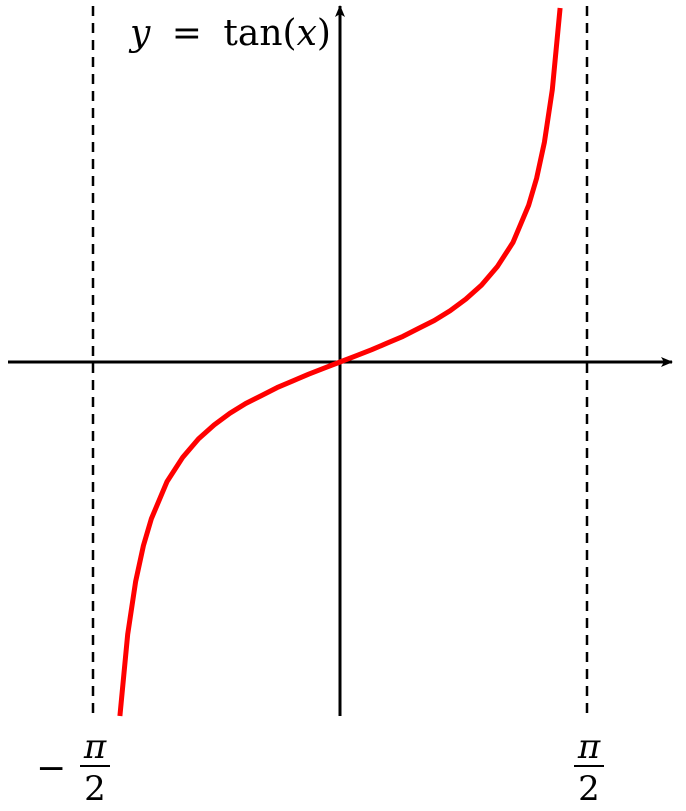  Describe the element at coordinates (51, 768) in the screenshot. I see `tick-left-sign: −` at that location.